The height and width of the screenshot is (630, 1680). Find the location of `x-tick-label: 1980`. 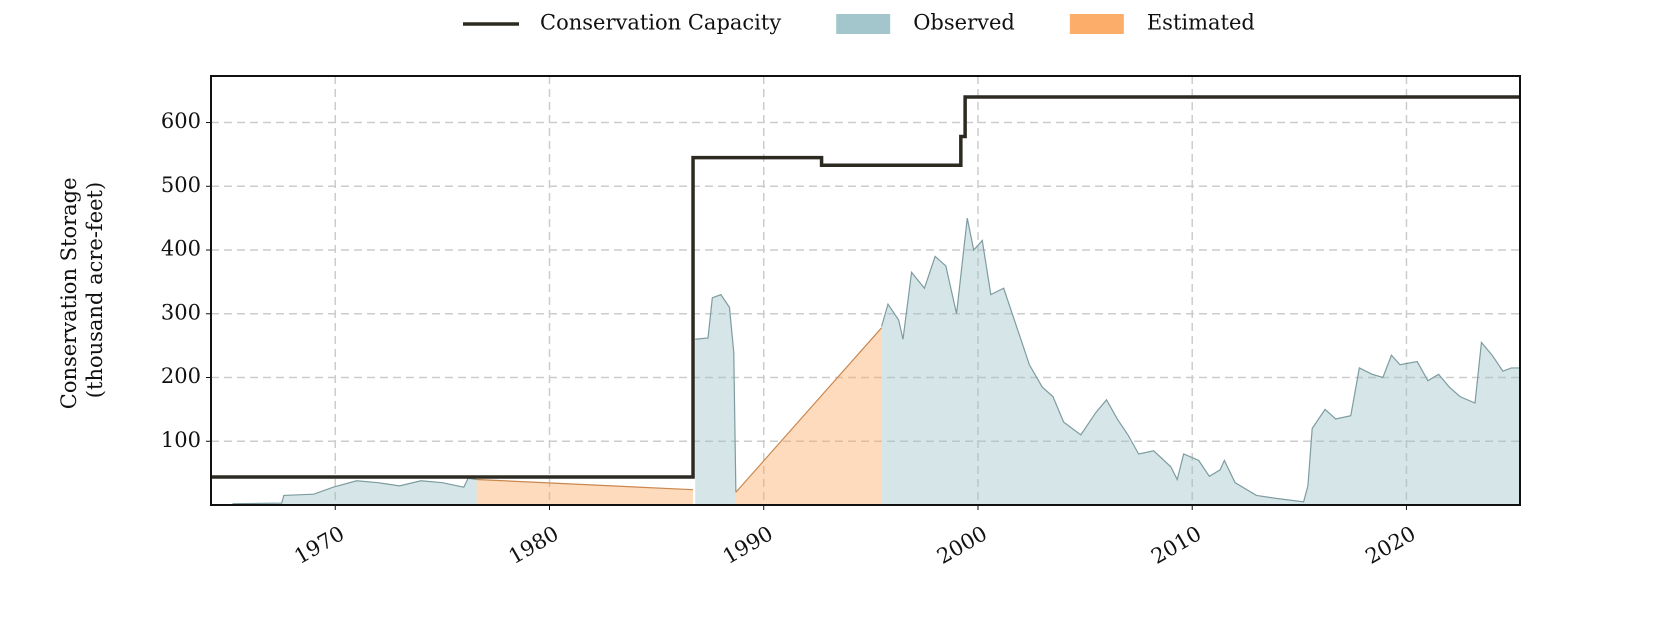

x-tick-label: 1980 is located at coordinates (533, 545).